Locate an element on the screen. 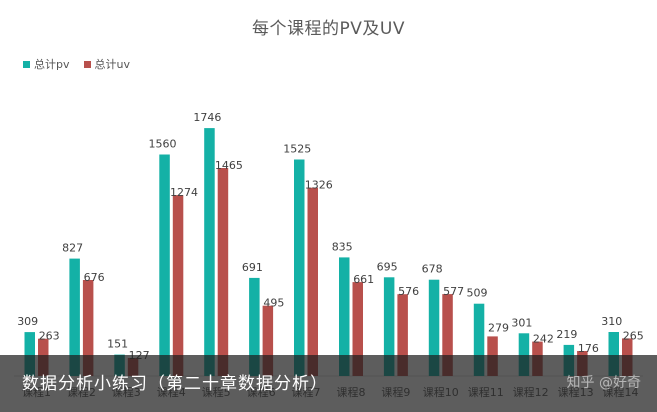  legend-item-uv: 总计uv is located at coordinates (106, 64).